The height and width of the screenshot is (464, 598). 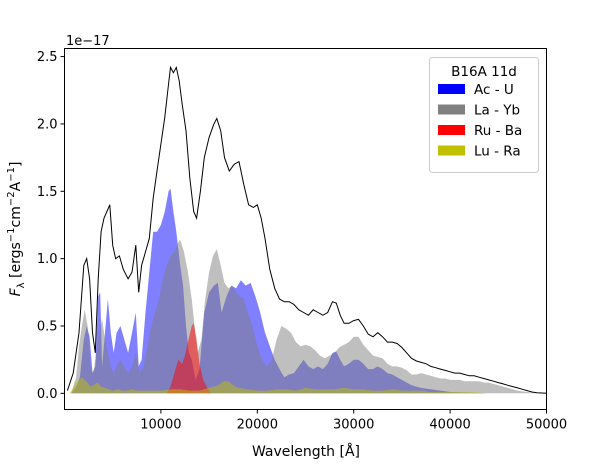 I want to click on y-offset-label: 1e−17, so click(x=88, y=41).